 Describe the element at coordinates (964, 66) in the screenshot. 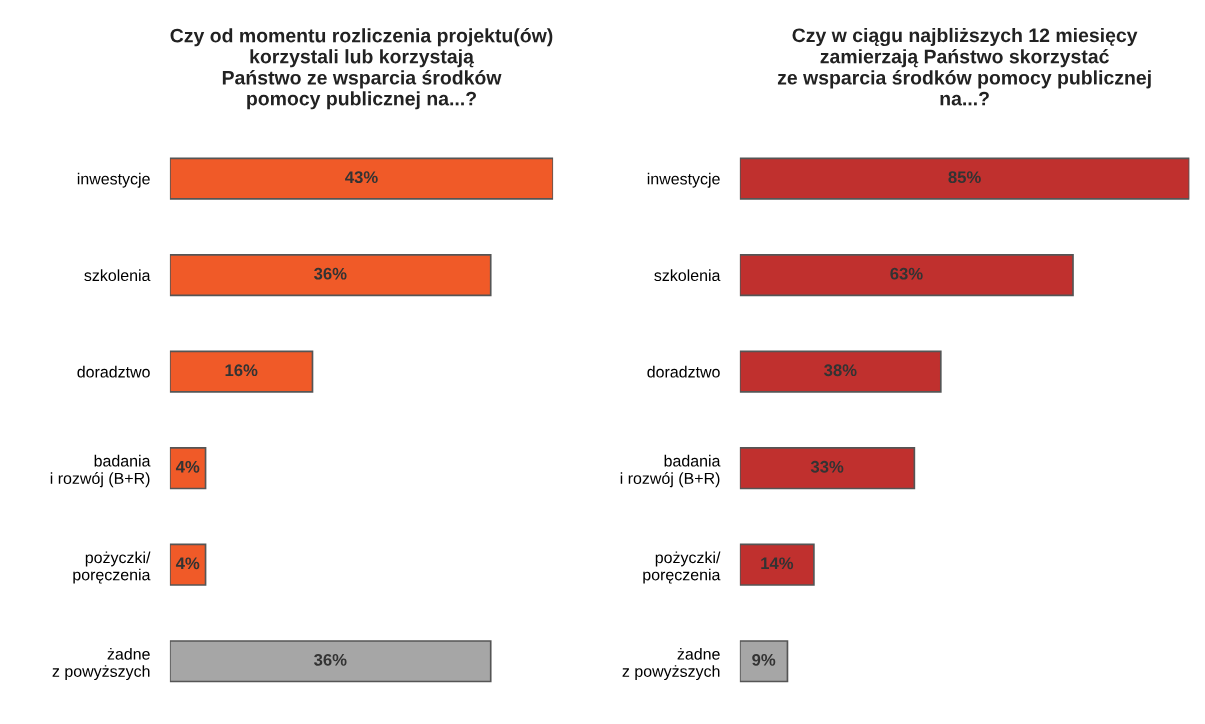

I see `chart-title: Czy w ciągu najbliższych 12 miesięcy zamierzają Państwo skorzystać ze wsparcia środków pomocy publicznej na...?` at that location.